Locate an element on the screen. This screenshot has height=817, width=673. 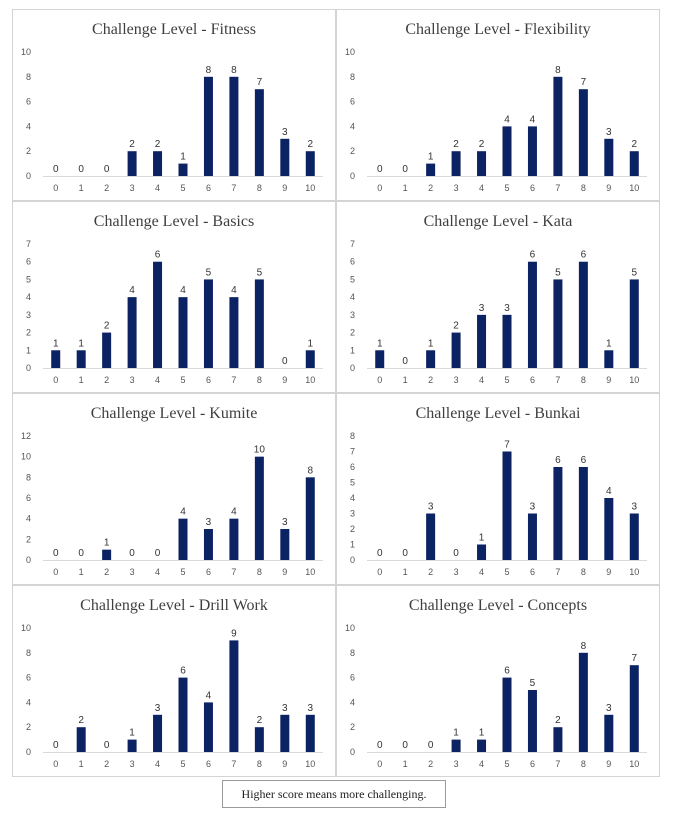
x-tick-label: 8 is located at coordinates (583, 764).